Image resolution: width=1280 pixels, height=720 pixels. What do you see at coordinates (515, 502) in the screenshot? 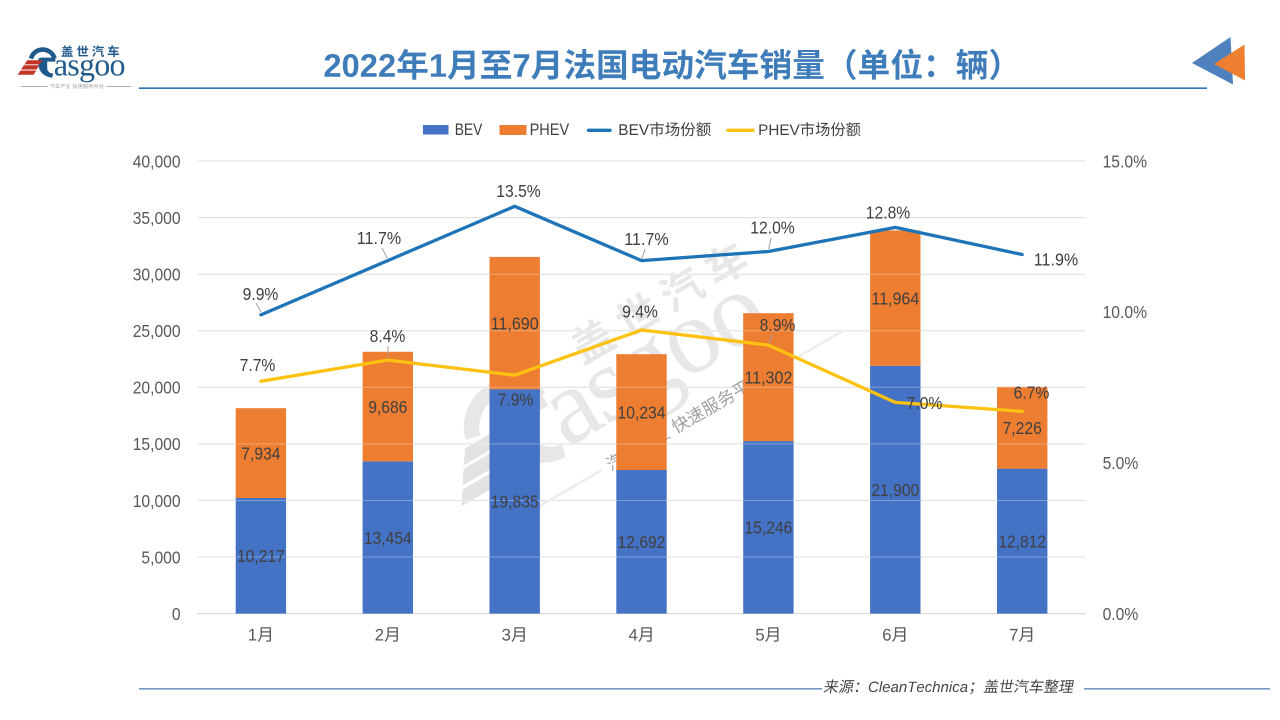
I see `svg-text: 19,835` at bounding box center [515, 502].